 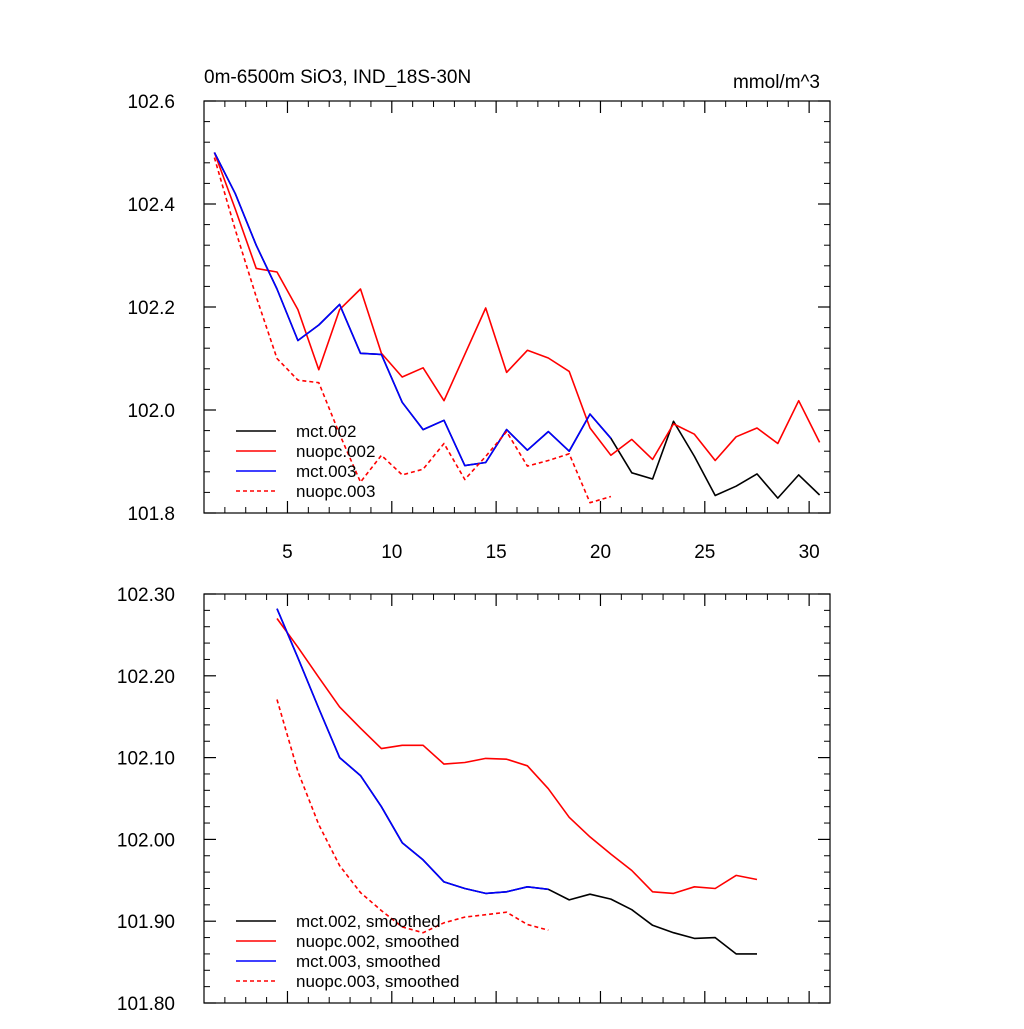 I want to click on x-tick-label: 20, so click(x=600, y=552).